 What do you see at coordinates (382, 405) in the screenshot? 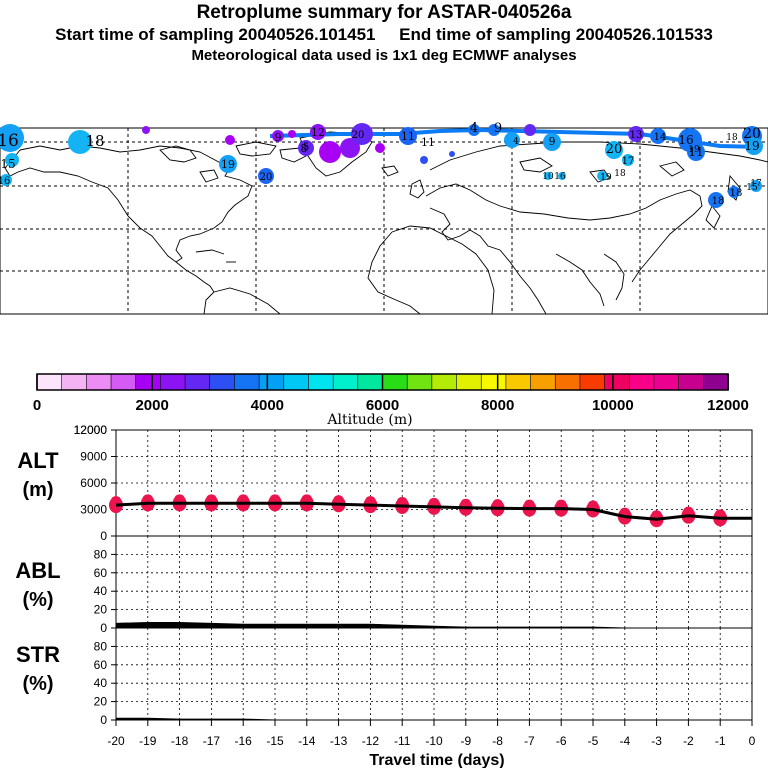
I see `colorbar-tick-label: 6000` at bounding box center [382, 405].